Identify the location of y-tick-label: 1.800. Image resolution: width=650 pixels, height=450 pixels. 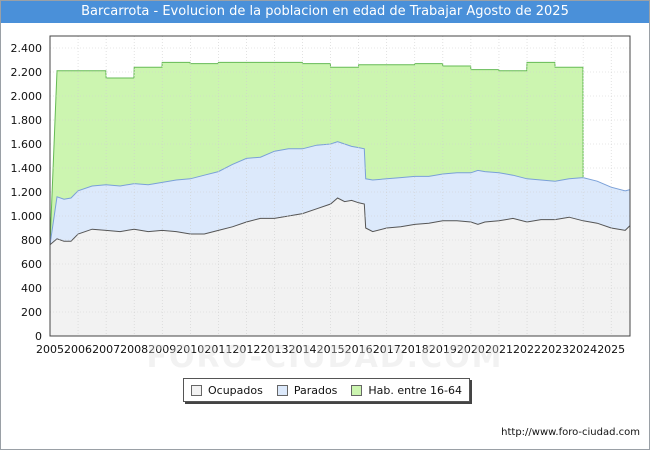
(27, 120).